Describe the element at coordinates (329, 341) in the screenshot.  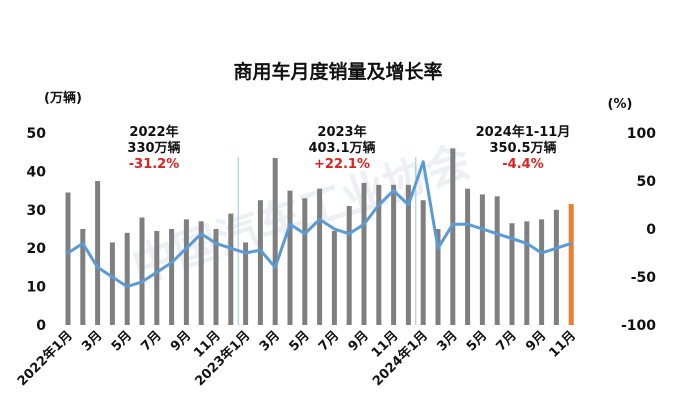
I see `x-tick-18: 7月` at that location.